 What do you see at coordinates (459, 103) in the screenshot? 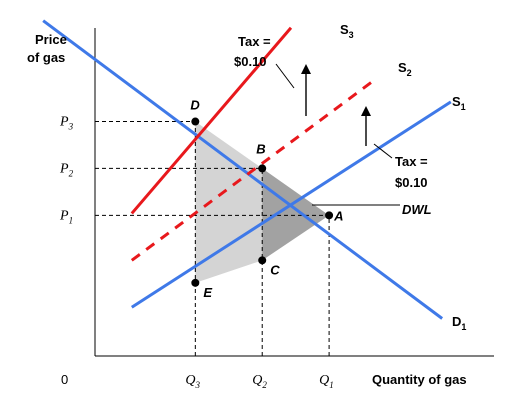
I see `label-s1: S1` at bounding box center [459, 103].